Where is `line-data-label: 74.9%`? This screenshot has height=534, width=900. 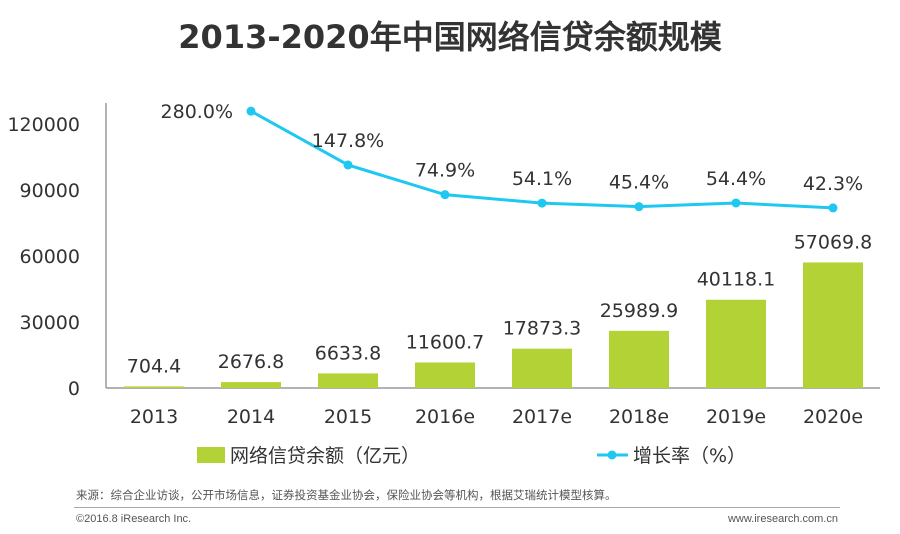
line-data-label: 74.9% is located at coordinates (445, 171).